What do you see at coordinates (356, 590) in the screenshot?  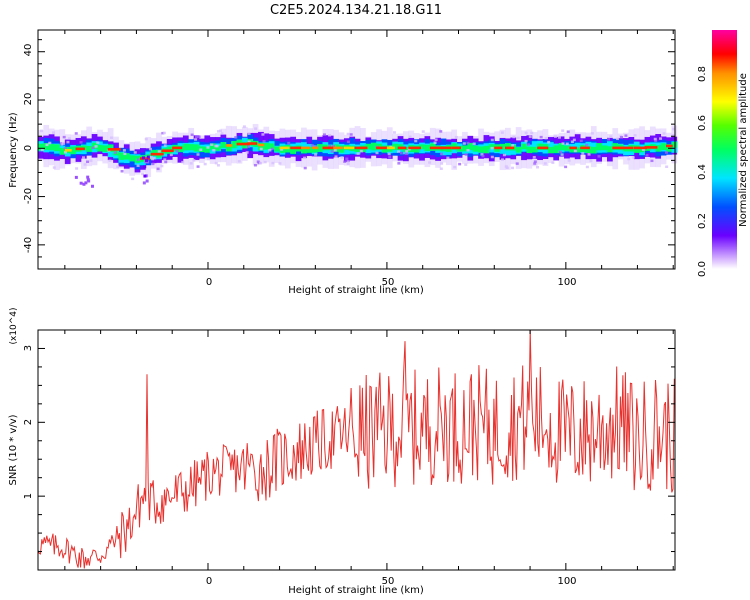 I see `snr-xlabel: Height of straight line (km)` at bounding box center [356, 590].